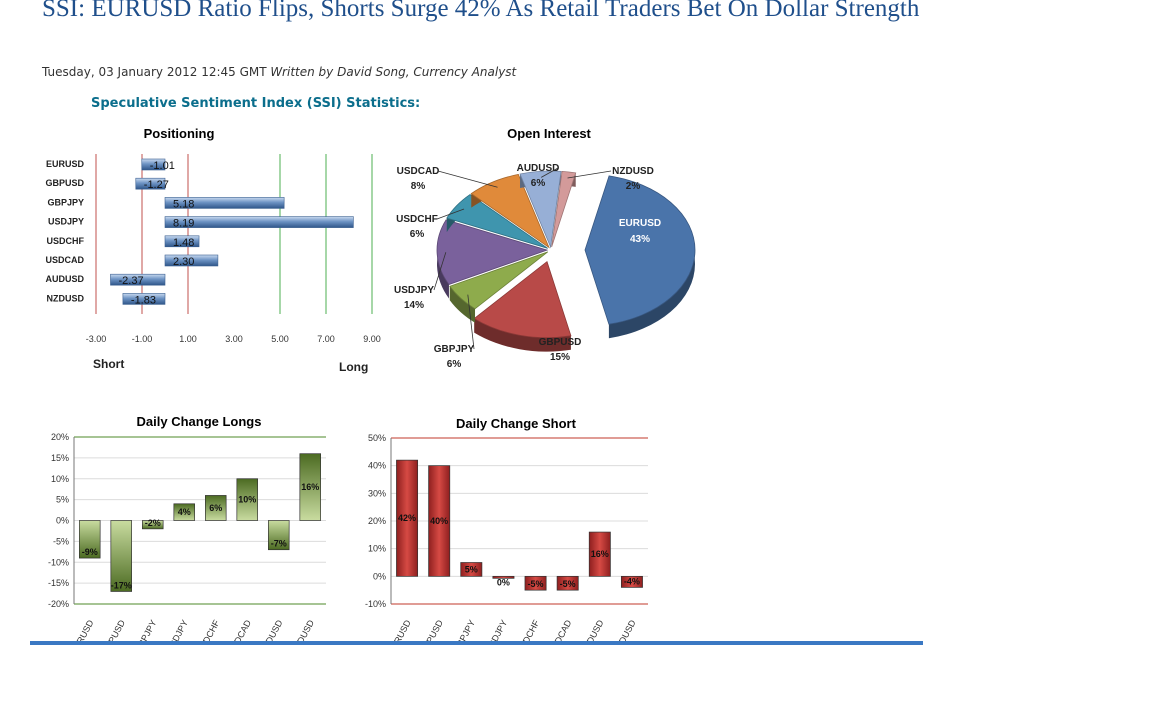  Describe the element at coordinates (560, 357) in the screenshot. I see `pie-pct-gbpusd: 15%` at that location.